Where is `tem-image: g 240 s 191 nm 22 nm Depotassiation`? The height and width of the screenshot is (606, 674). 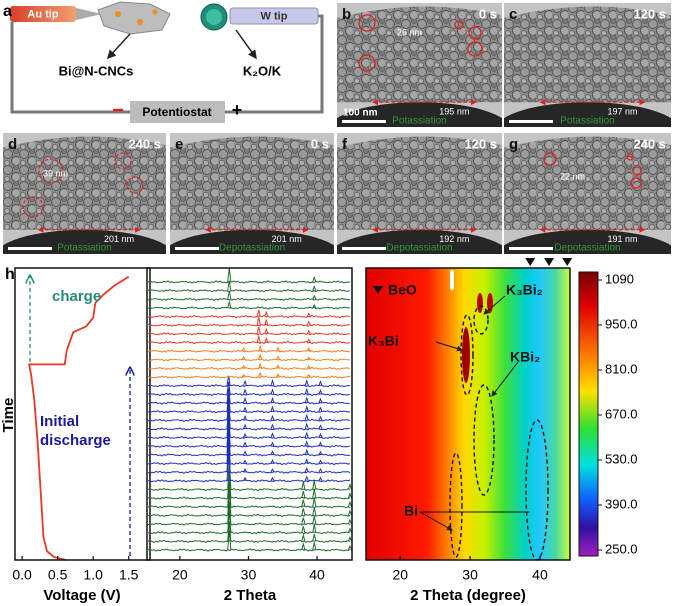
tem-image: g 240 s 191 nm 22 nm Depotassiation is located at coordinates (587, 193).